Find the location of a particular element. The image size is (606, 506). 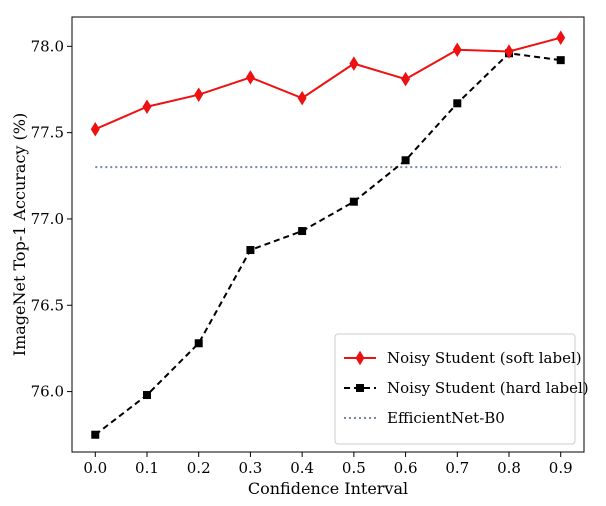

legend-label: Noisy Student (hard label) is located at coordinates (488, 388).